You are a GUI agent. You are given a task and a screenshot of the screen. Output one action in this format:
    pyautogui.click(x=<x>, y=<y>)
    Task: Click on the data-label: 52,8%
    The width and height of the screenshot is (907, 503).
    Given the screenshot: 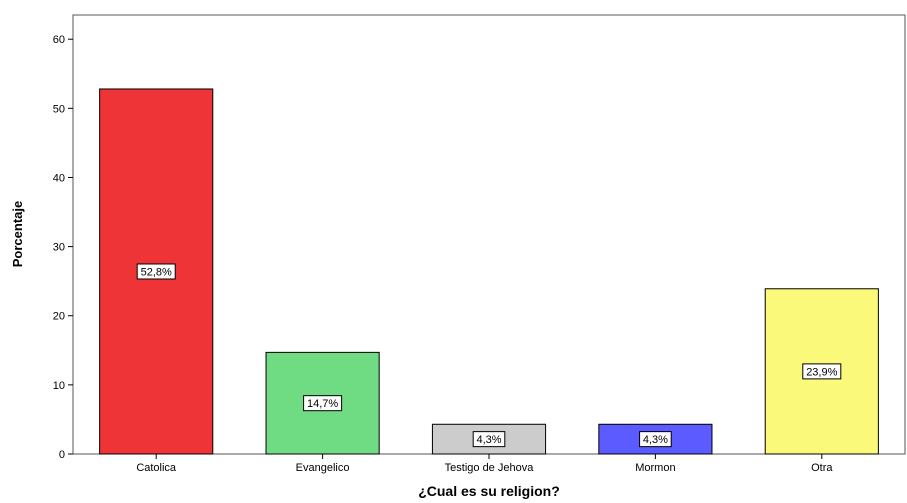 What is the action you would take?
    pyautogui.click(x=156, y=272)
    